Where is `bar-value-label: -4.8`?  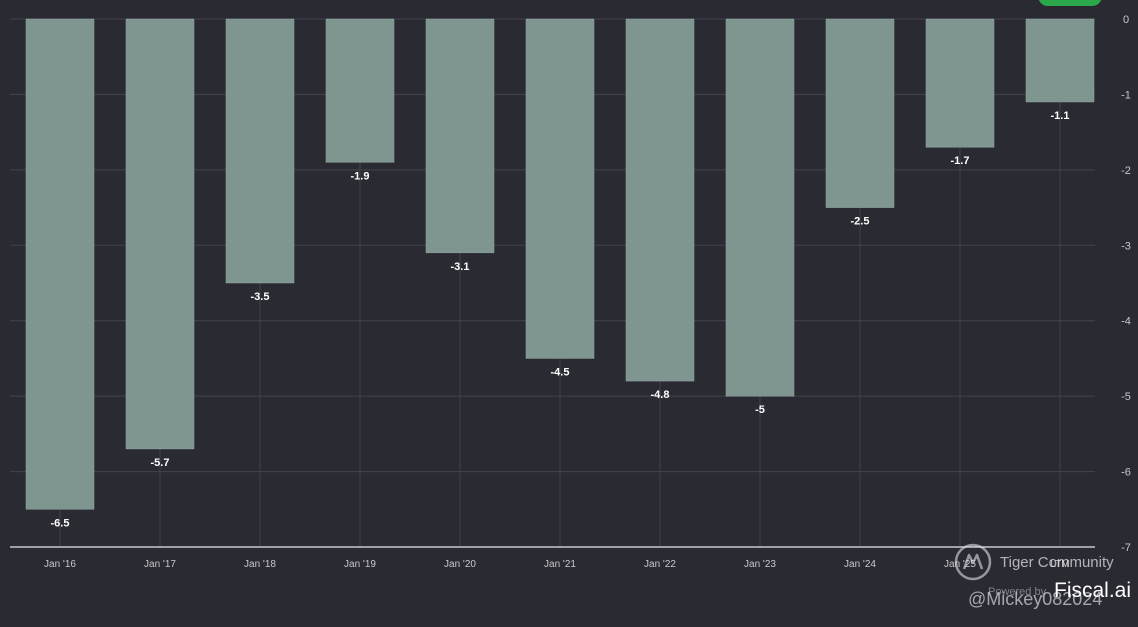
bar-value-label: -4.8 is located at coordinates (660, 395).